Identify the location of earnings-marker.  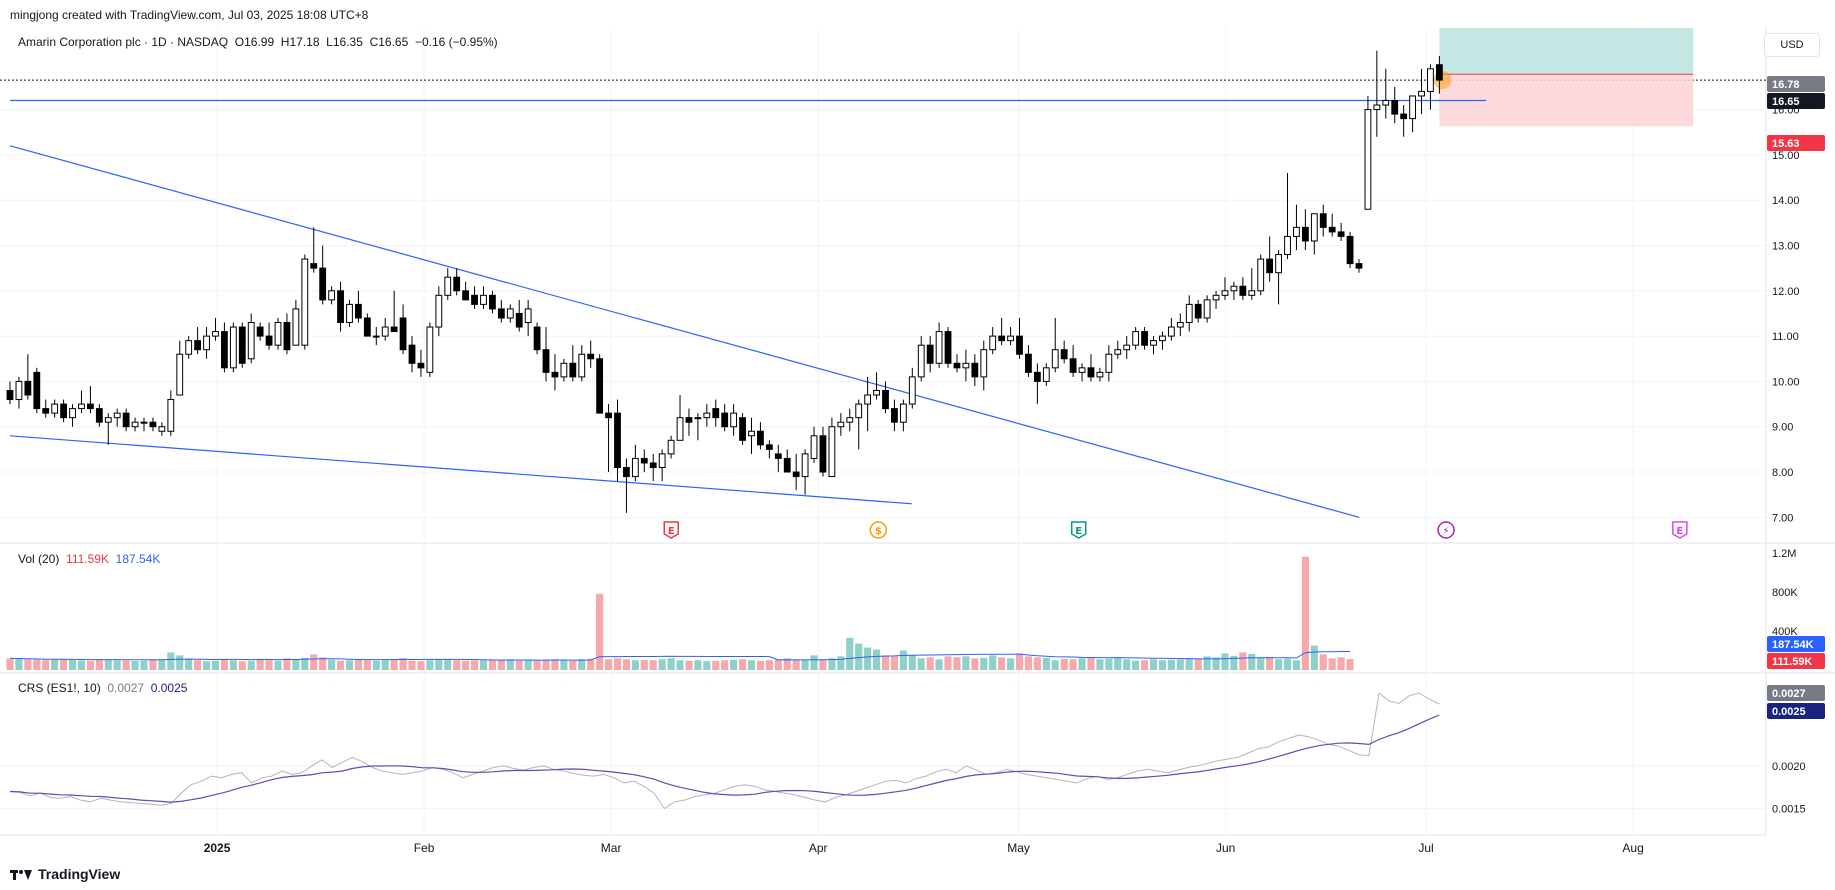
(671, 530).